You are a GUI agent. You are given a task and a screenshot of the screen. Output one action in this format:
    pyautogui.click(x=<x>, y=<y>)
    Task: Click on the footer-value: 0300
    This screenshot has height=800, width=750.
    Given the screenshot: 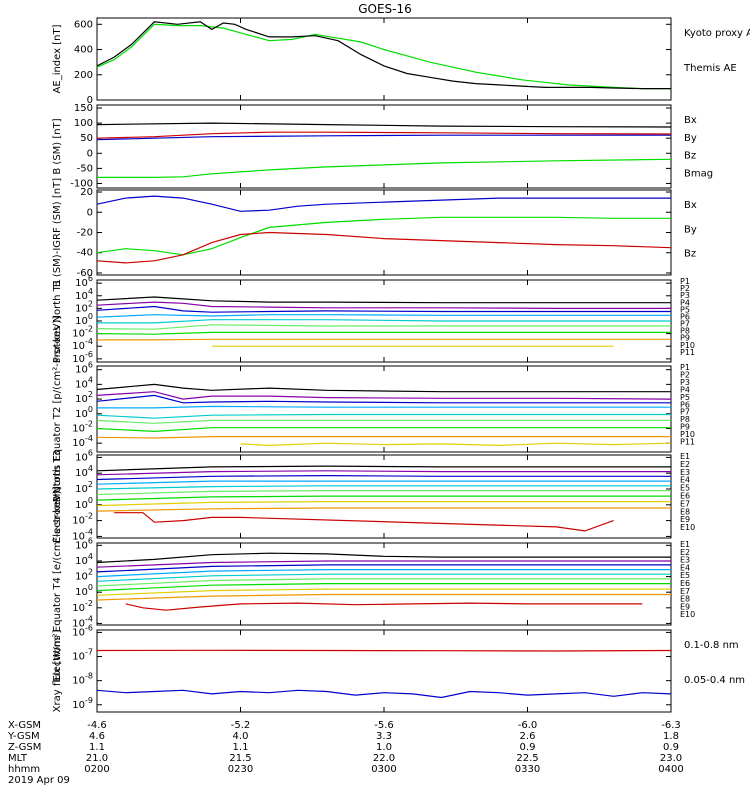 What is the action you would take?
    pyautogui.click(x=383, y=769)
    